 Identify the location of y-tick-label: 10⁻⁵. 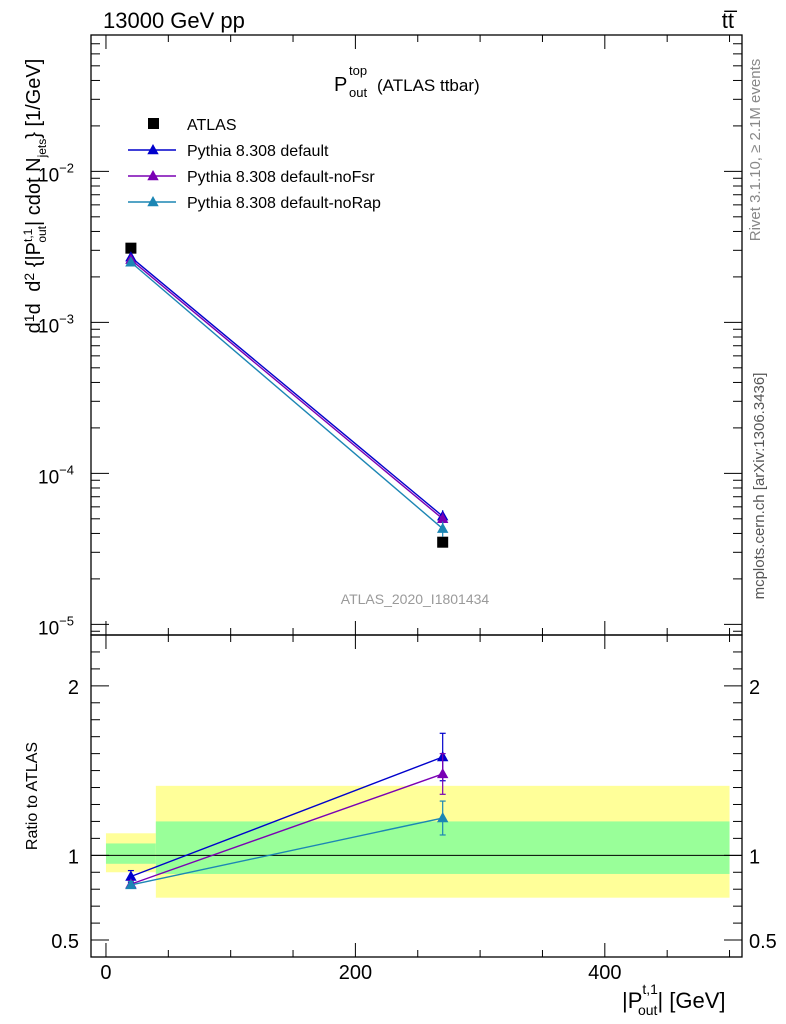
(56, 626).